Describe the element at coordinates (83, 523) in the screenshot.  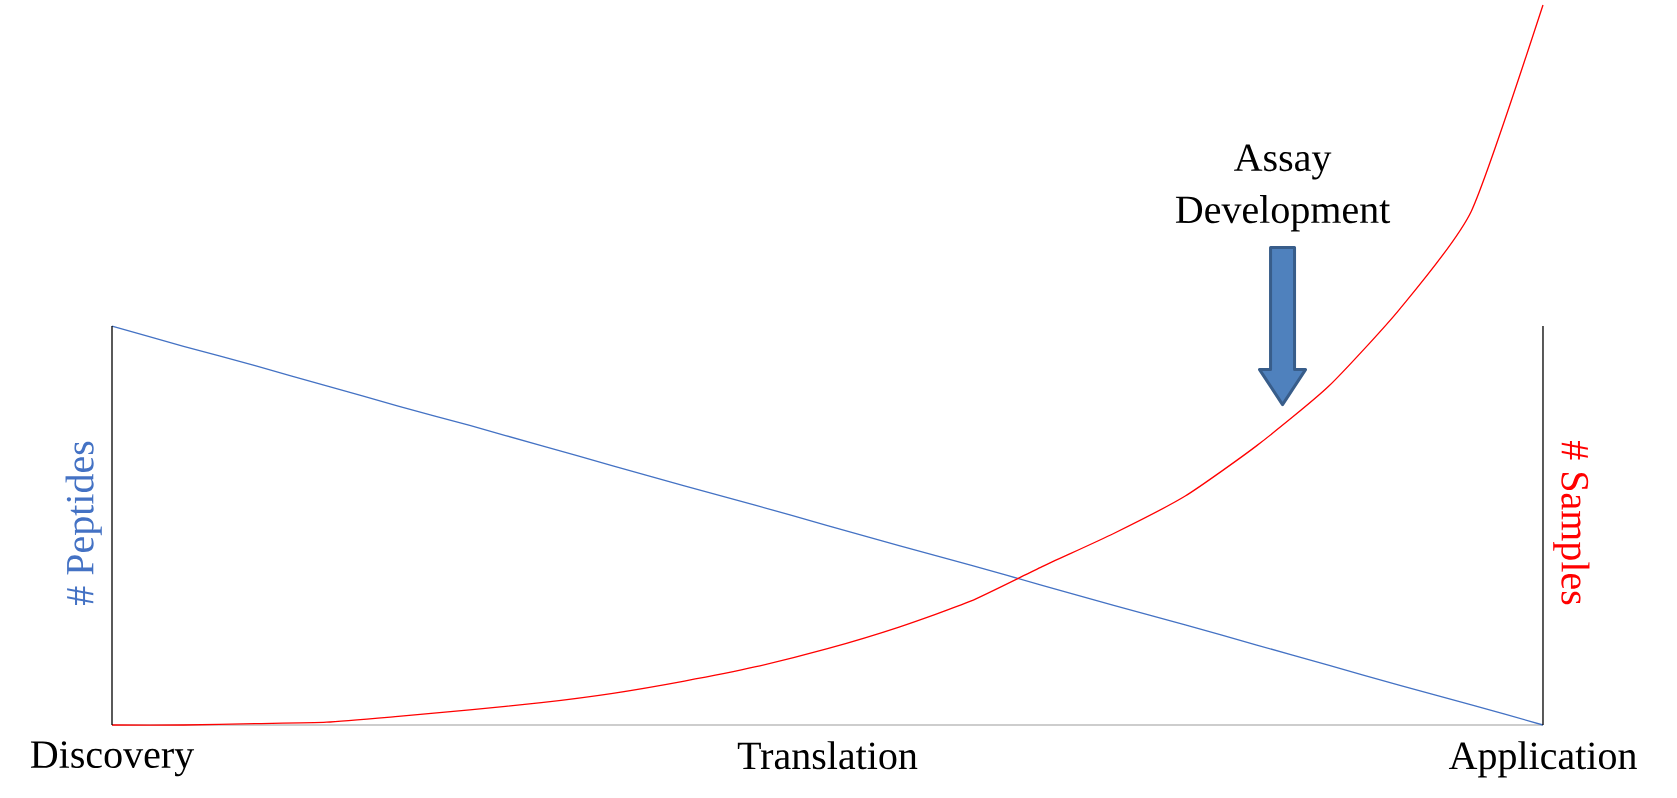
I see `y-axis-title: # Peptides` at that location.